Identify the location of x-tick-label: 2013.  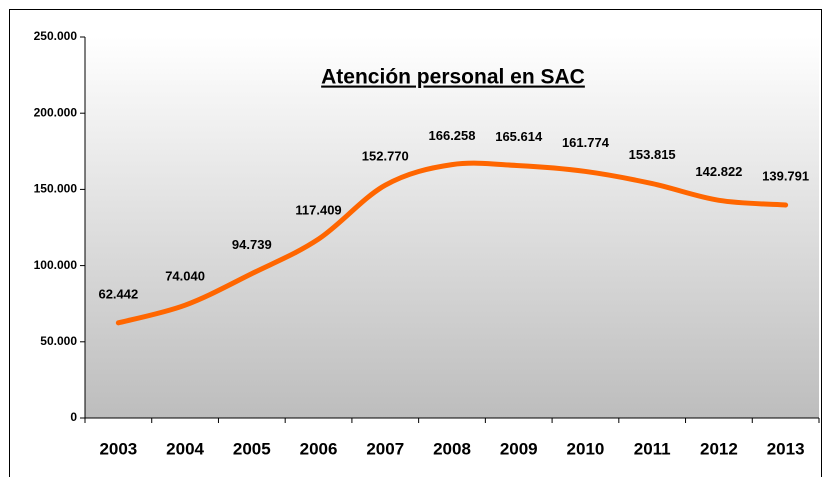
(786, 448).